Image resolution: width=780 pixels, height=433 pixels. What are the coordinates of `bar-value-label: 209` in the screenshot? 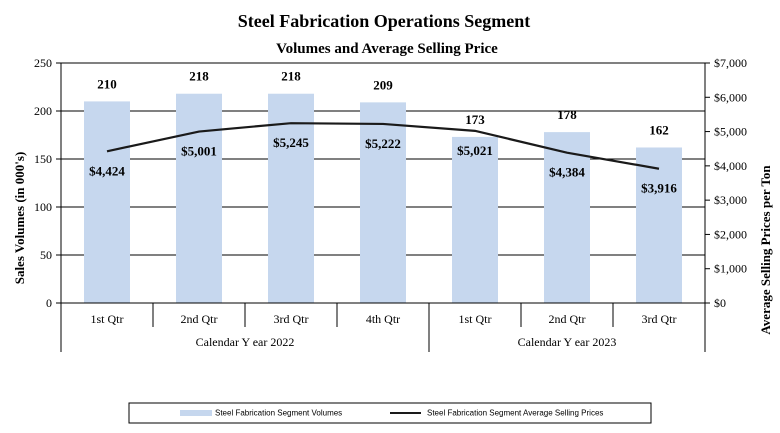 It's located at (383, 84).